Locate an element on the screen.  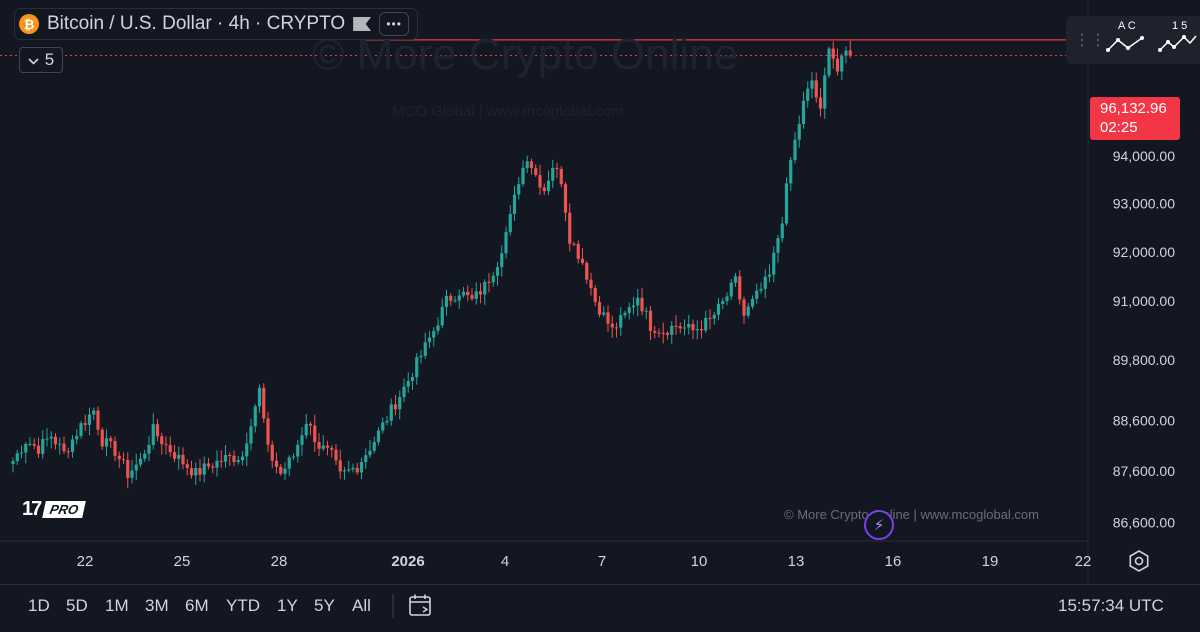
price-tick-label: 92,000.00 is located at coordinates (1144, 252).